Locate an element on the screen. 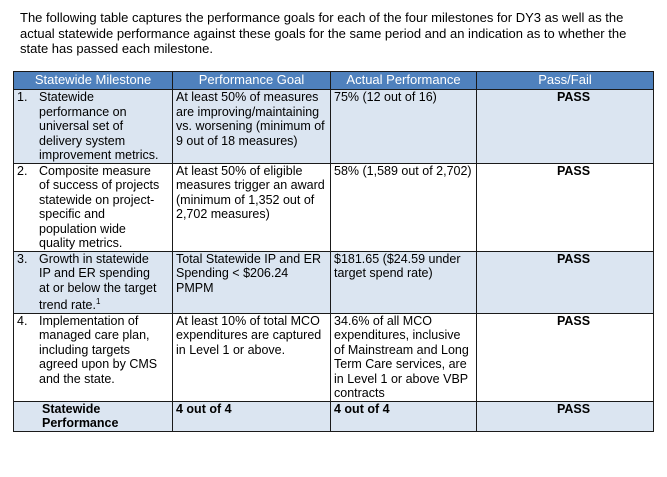 The image size is (667, 477). header-result: Pass/Fail is located at coordinates (565, 80).